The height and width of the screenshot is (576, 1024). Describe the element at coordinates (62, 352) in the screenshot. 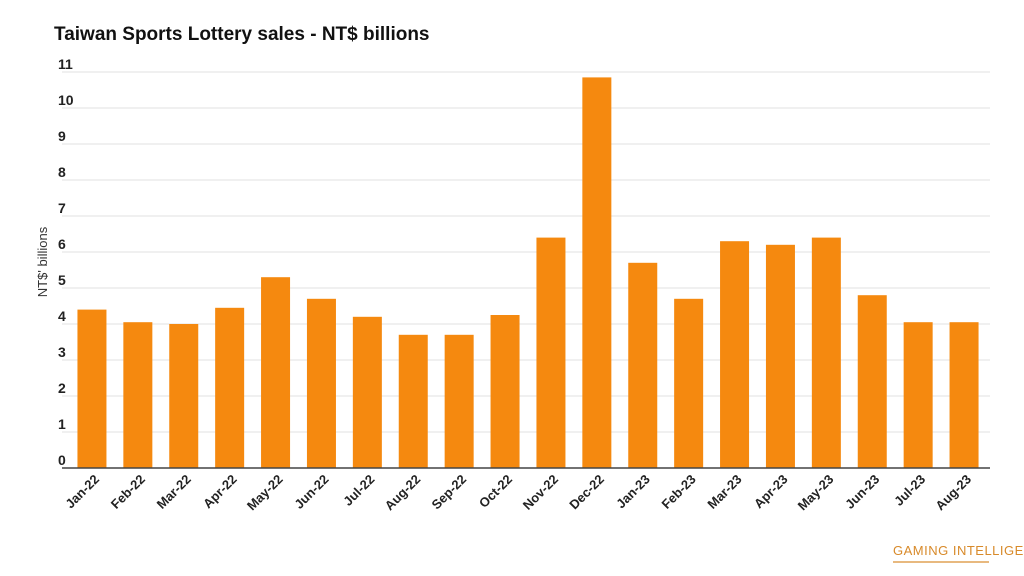

I see `y-tick-label: 3` at that location.